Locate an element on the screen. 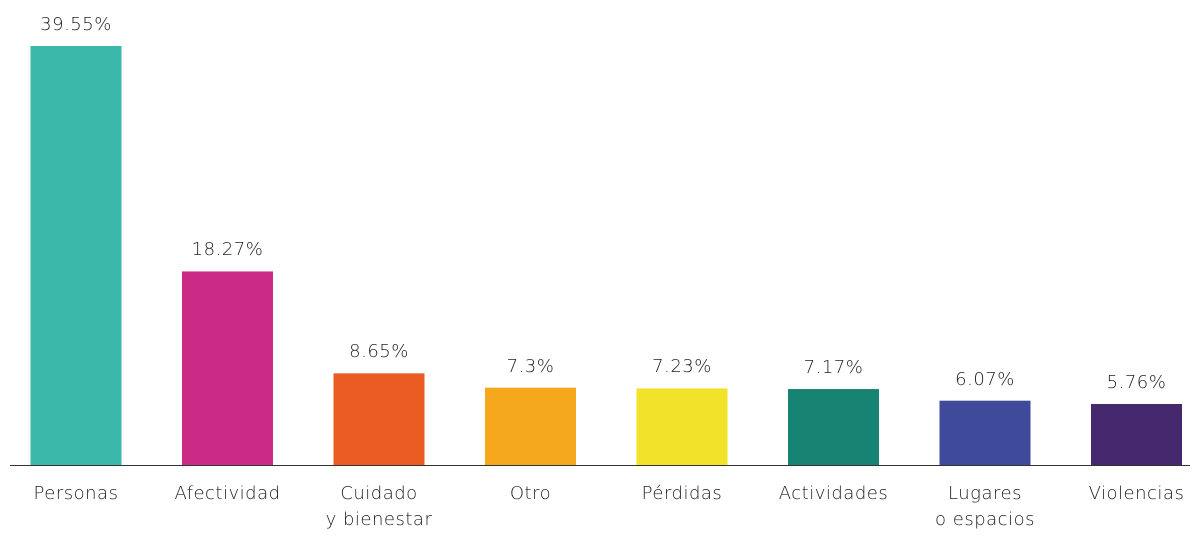 The width and height of the screenshot is (1200, 536). category-label: Afectividad is located at coordinates (227, 493).